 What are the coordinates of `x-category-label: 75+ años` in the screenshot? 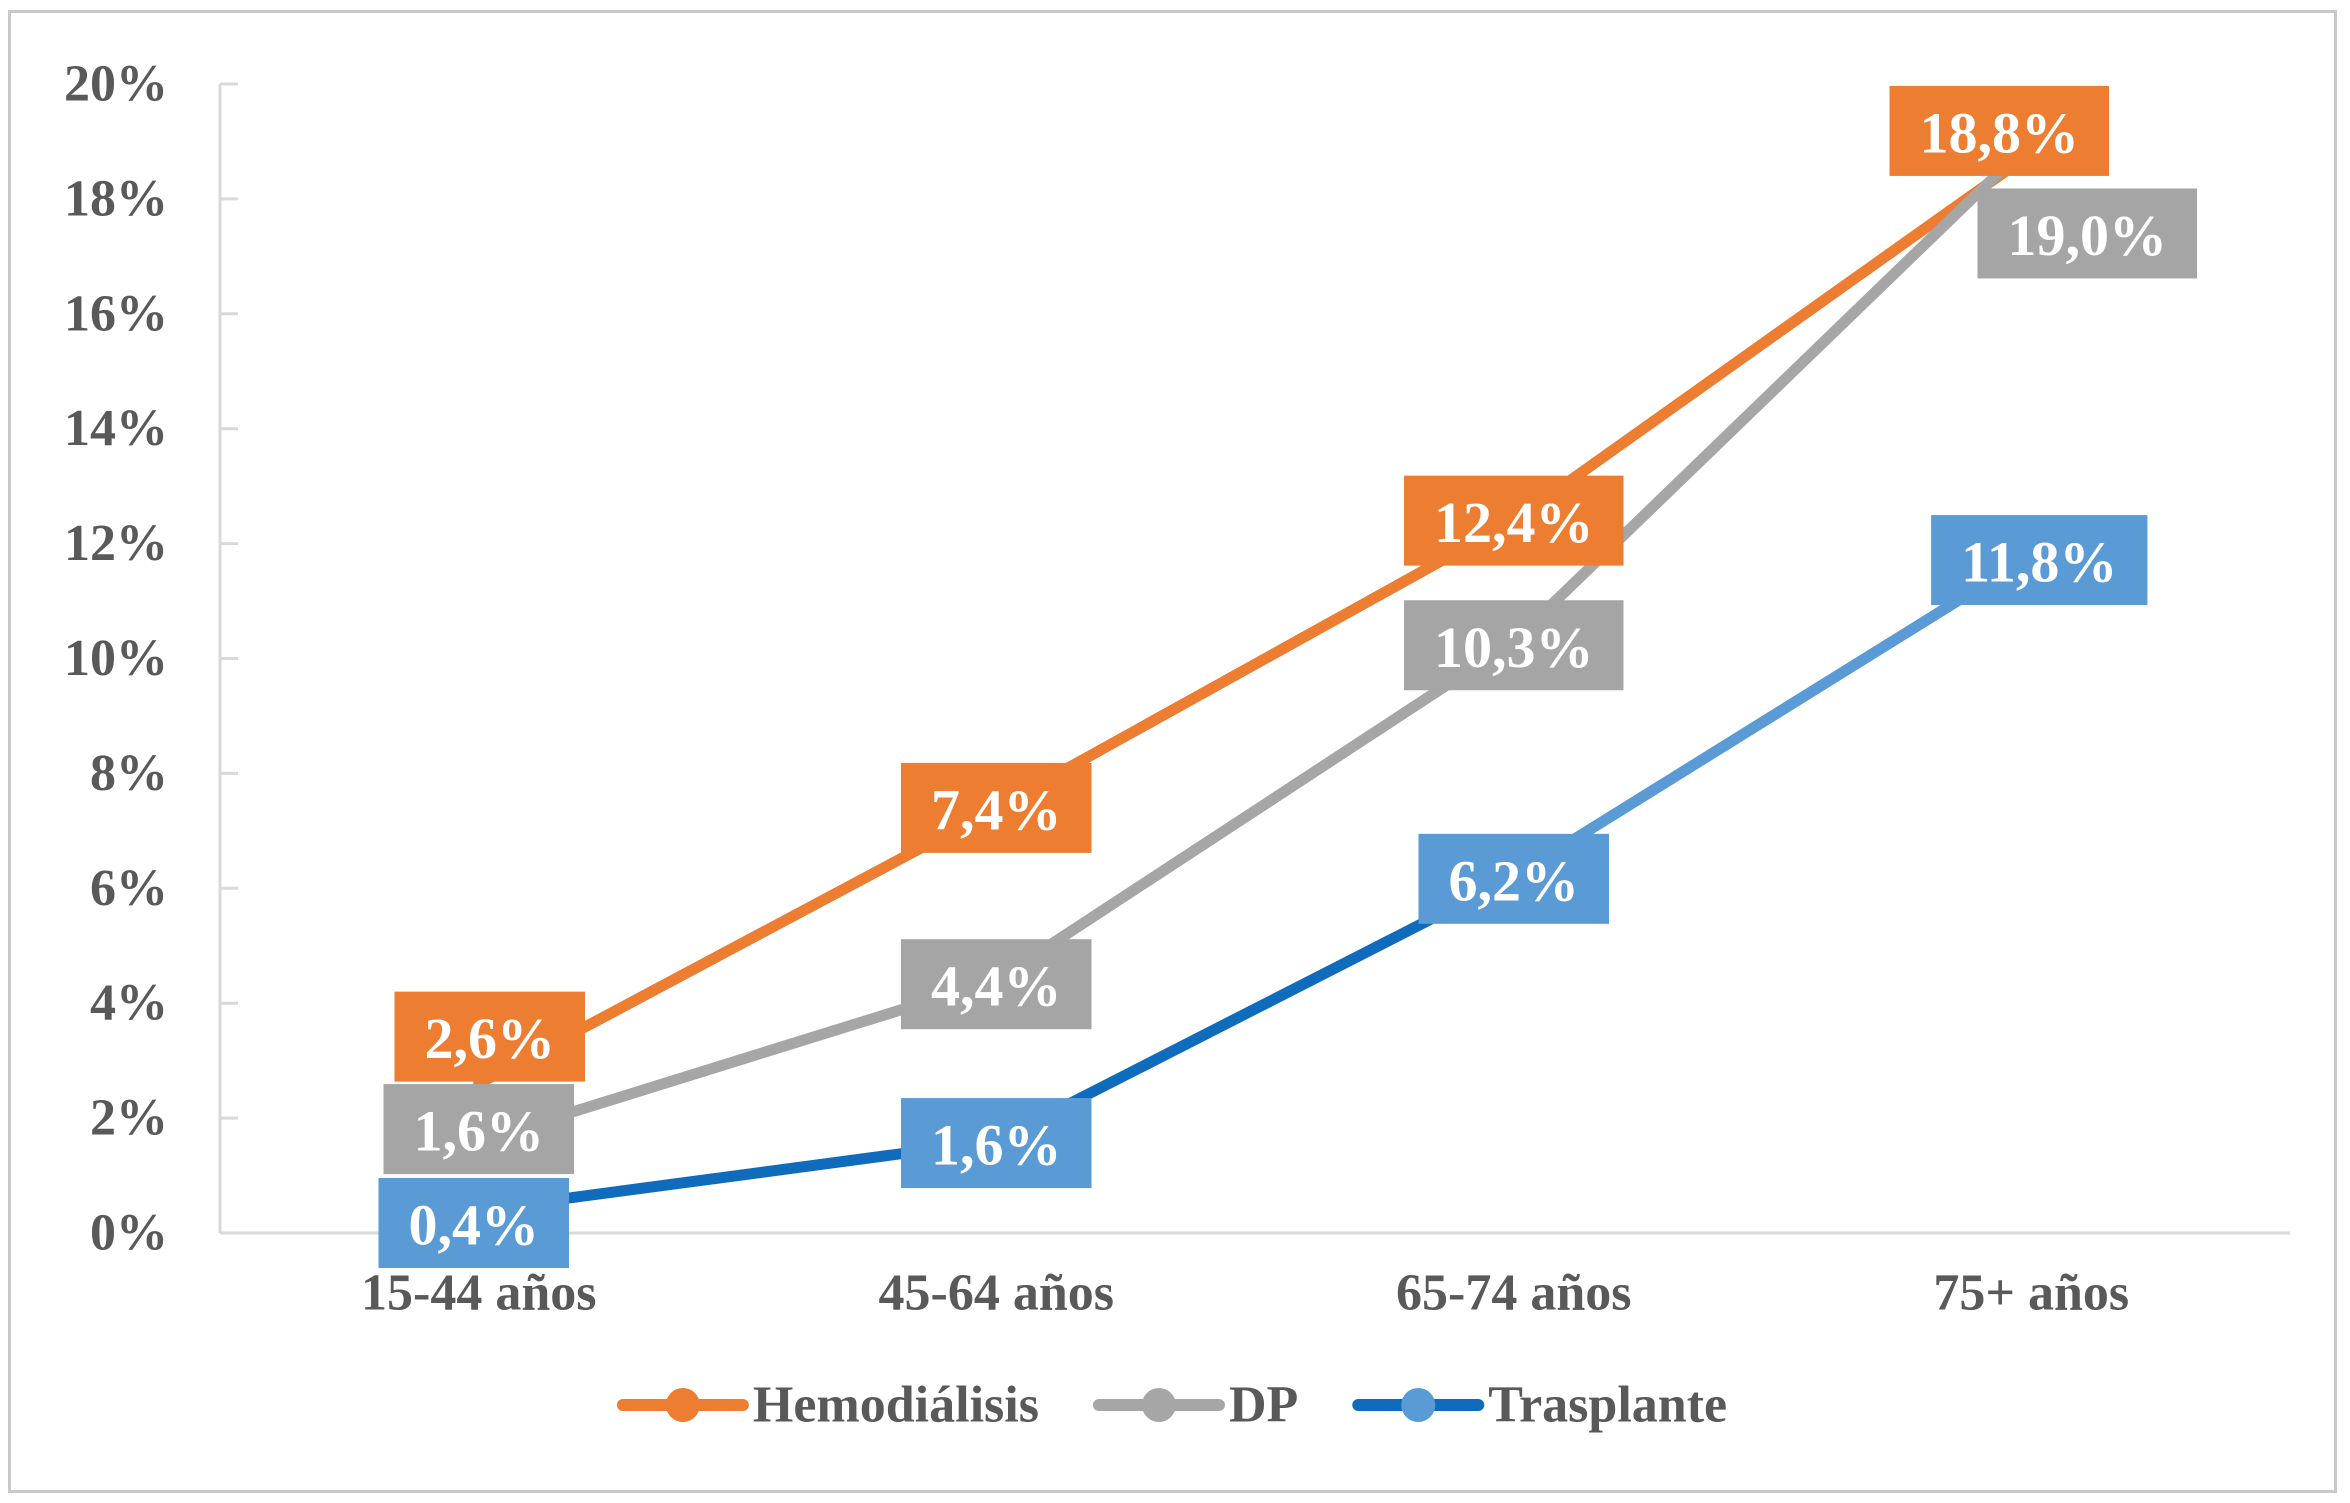 It's located at (2031, 1293).